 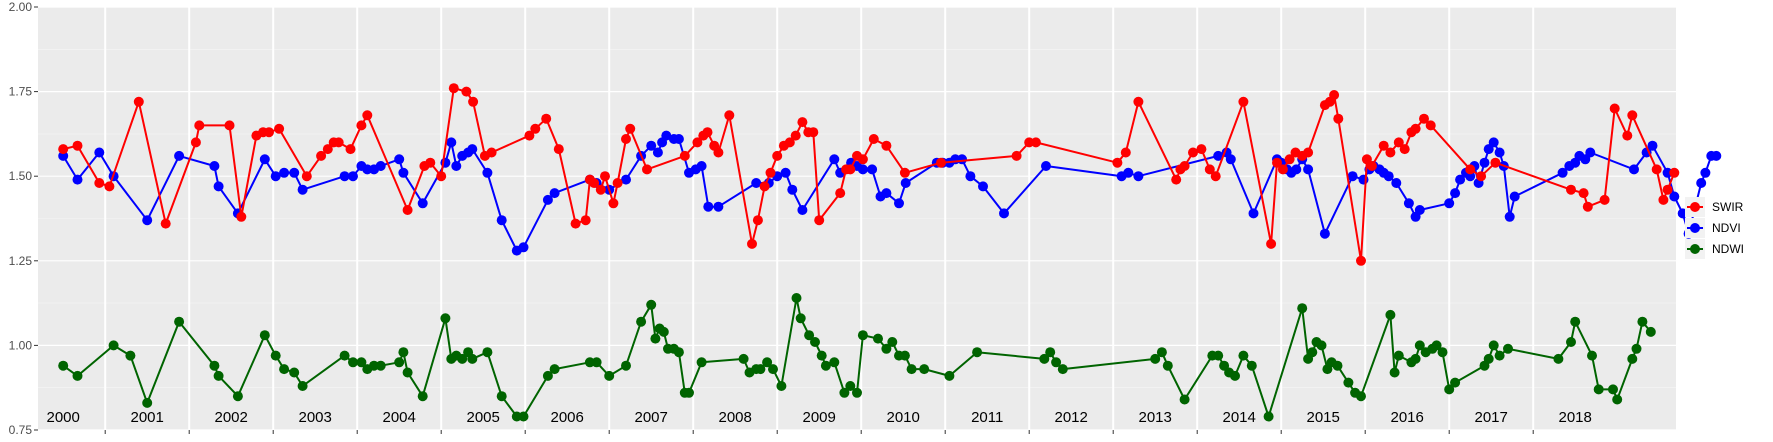 What do you see at coordinates (21, 176) in the screenshot?
I see `y-tick-label: 1.50` at bounding box center [21, 176].